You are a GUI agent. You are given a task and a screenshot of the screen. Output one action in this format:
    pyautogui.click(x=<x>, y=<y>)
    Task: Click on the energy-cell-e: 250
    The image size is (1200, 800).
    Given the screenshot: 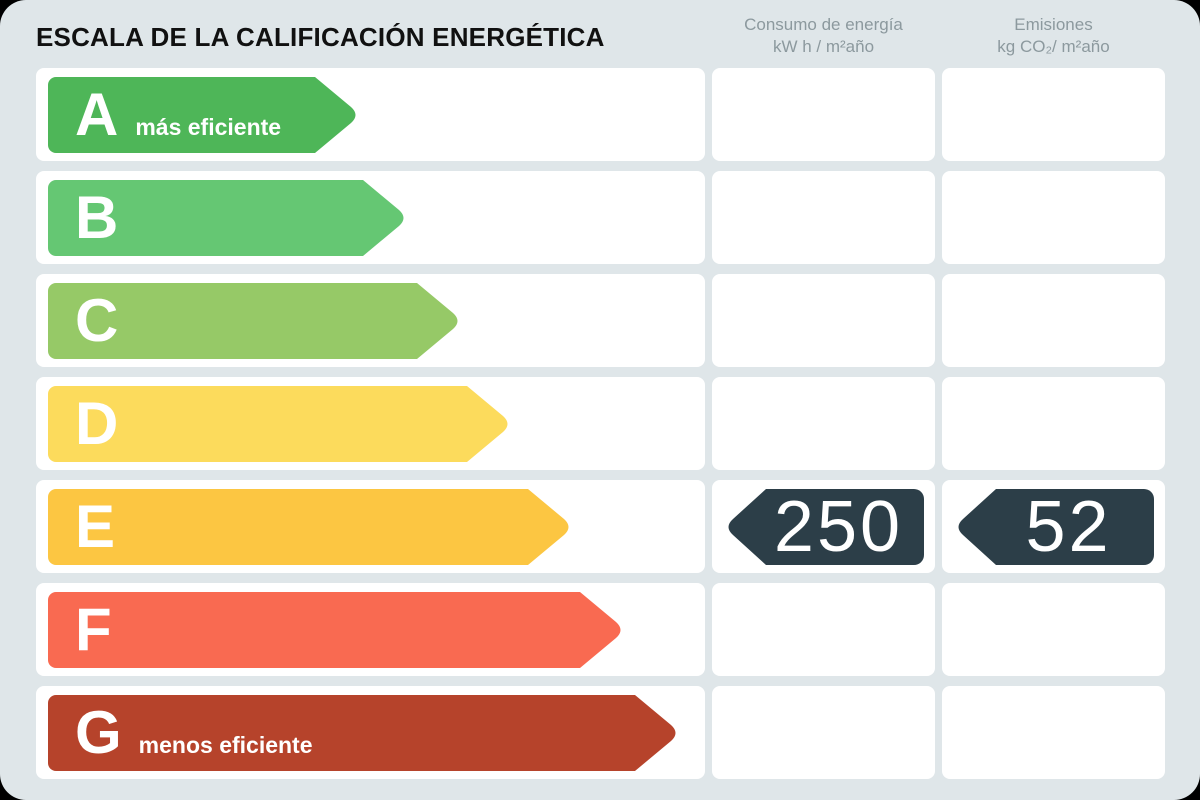 What is the action you would take?
    pyautogui.click(x=823, y=526)
    